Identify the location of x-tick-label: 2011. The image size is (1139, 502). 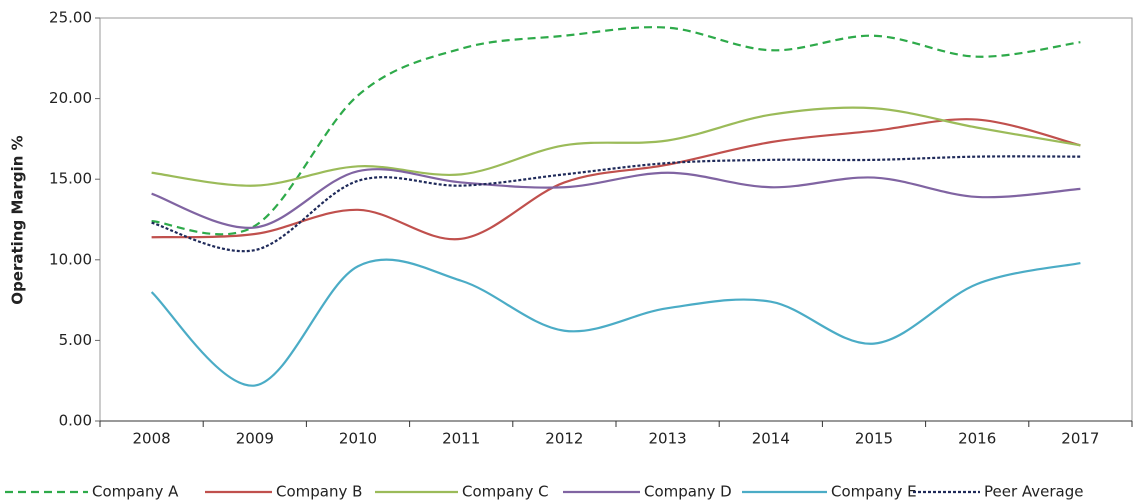
(461, 439).